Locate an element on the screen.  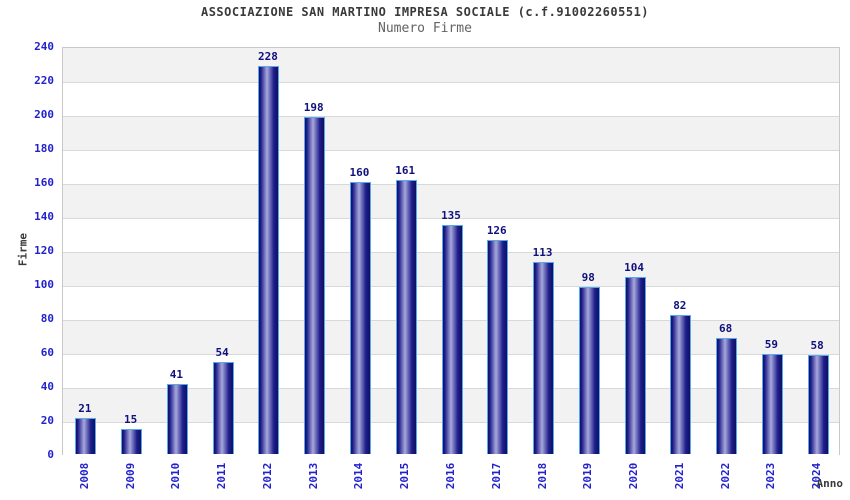
y-tick-label: 0 is located at coordinates (50, 454).